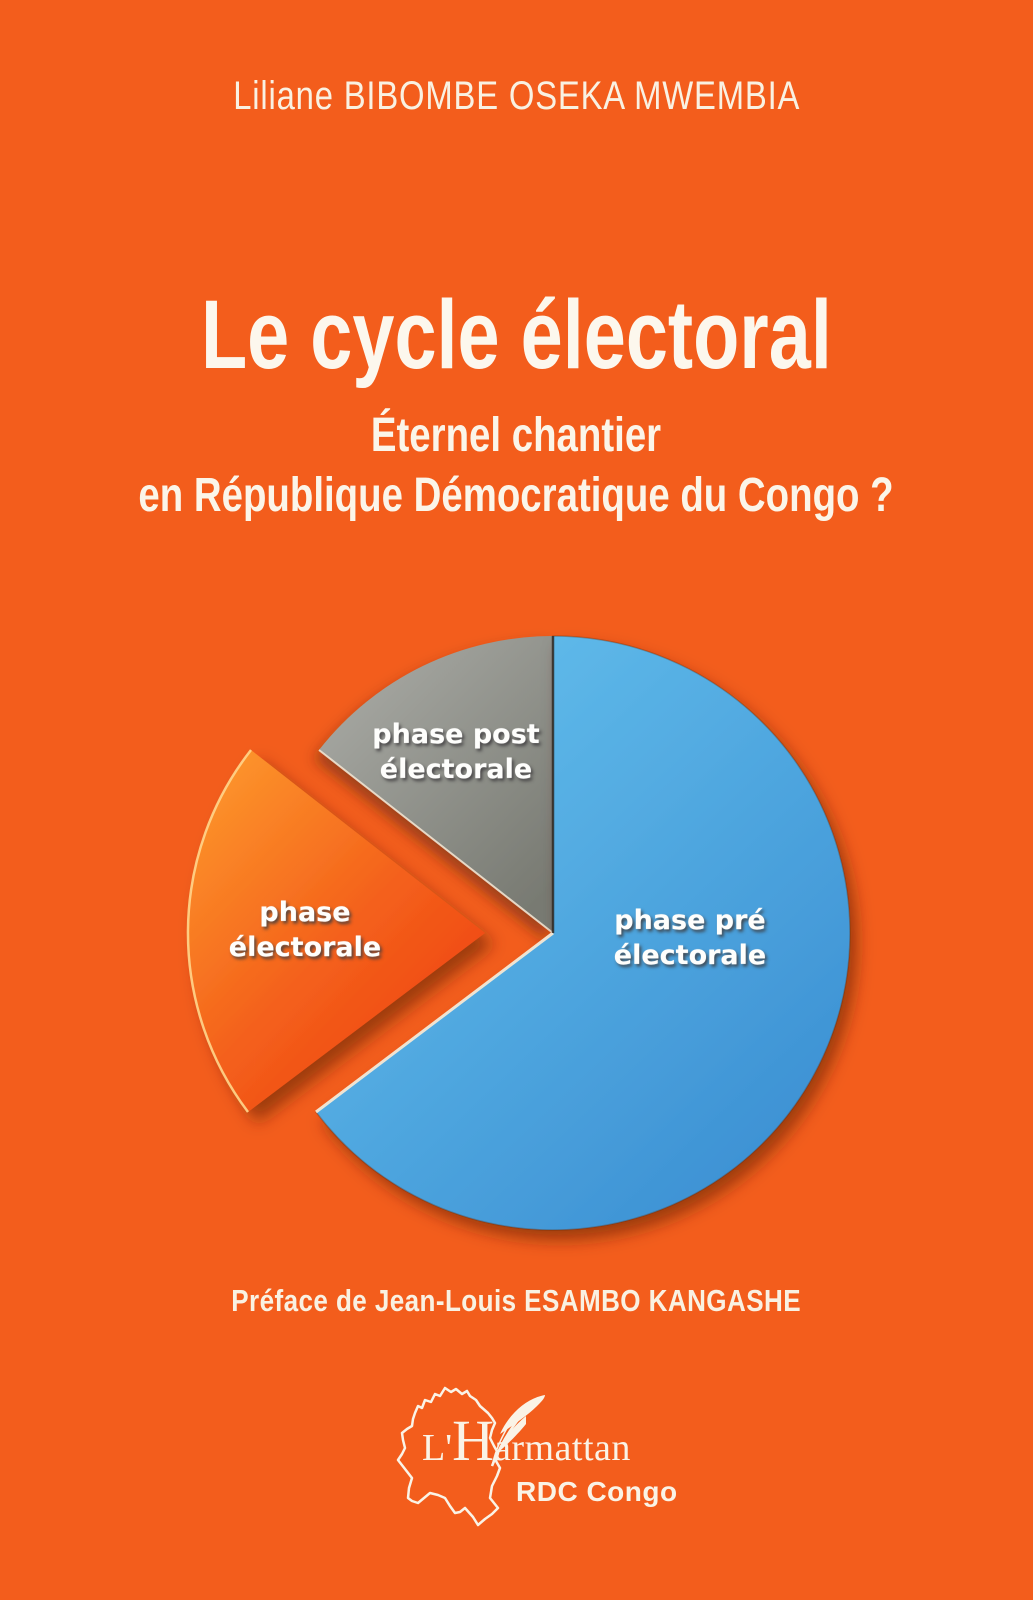 The image size is (1033, 1600). I want to click on author-line: Liliane BIBOMBE OSEKA MWEMBIA, so click(516, 96).